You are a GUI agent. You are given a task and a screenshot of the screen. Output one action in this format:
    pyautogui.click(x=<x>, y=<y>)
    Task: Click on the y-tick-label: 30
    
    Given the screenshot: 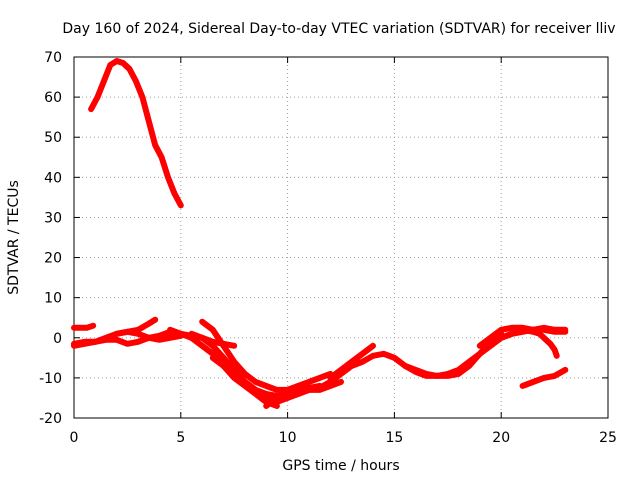 What is the action you would take?
    pyautogui.click(x=53, y=218)
    